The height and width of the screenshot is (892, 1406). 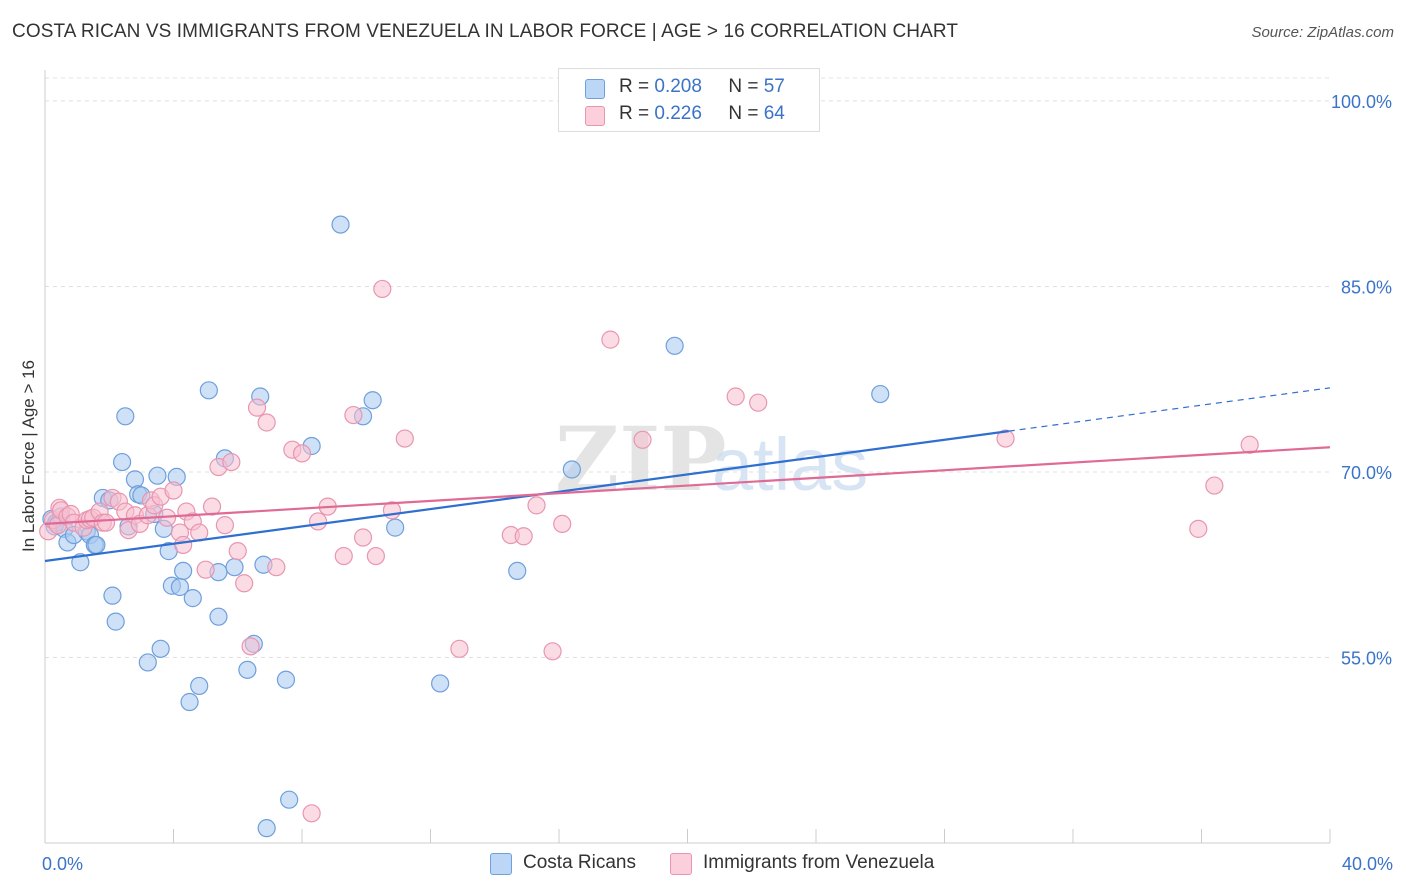 What do you see at coordinates (1169, 409) in the screenshot?
I see `costa-rican-trendline-extension` at bounding box center [1169, 409].